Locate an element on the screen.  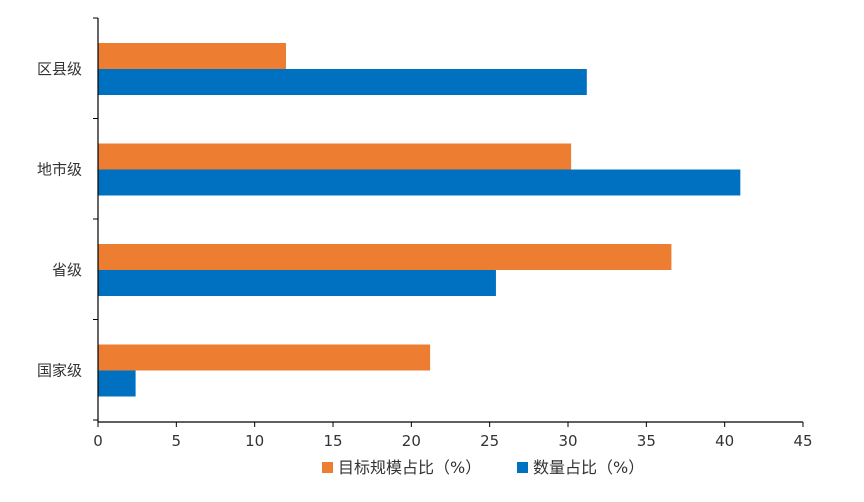
x-tick-label-0: 0 is located at coordinates (98, 441).